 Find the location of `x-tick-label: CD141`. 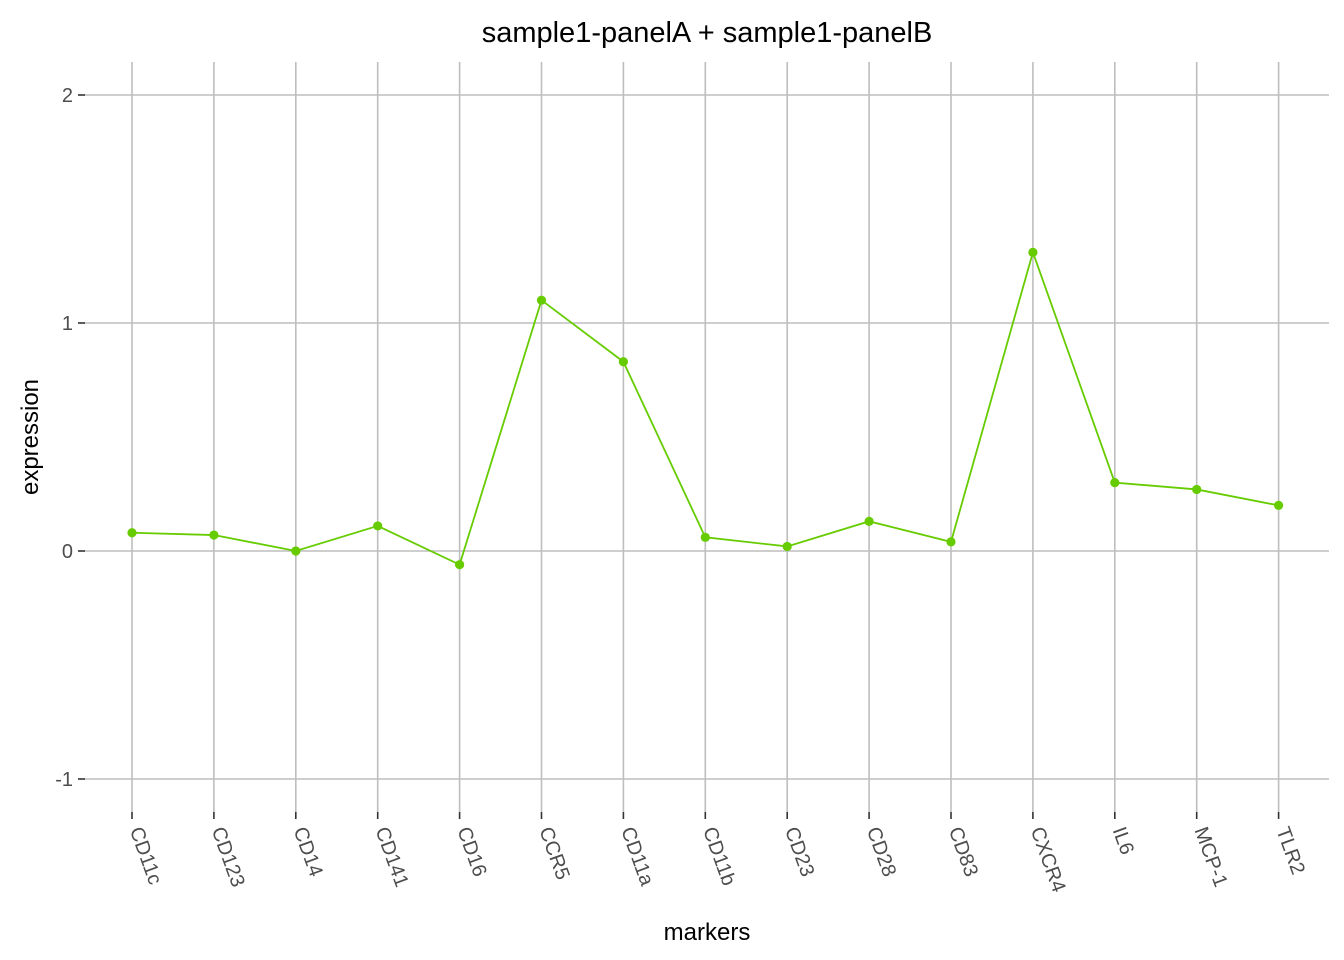

x-tick-label: CD141 is located at coordinates (392, 857).